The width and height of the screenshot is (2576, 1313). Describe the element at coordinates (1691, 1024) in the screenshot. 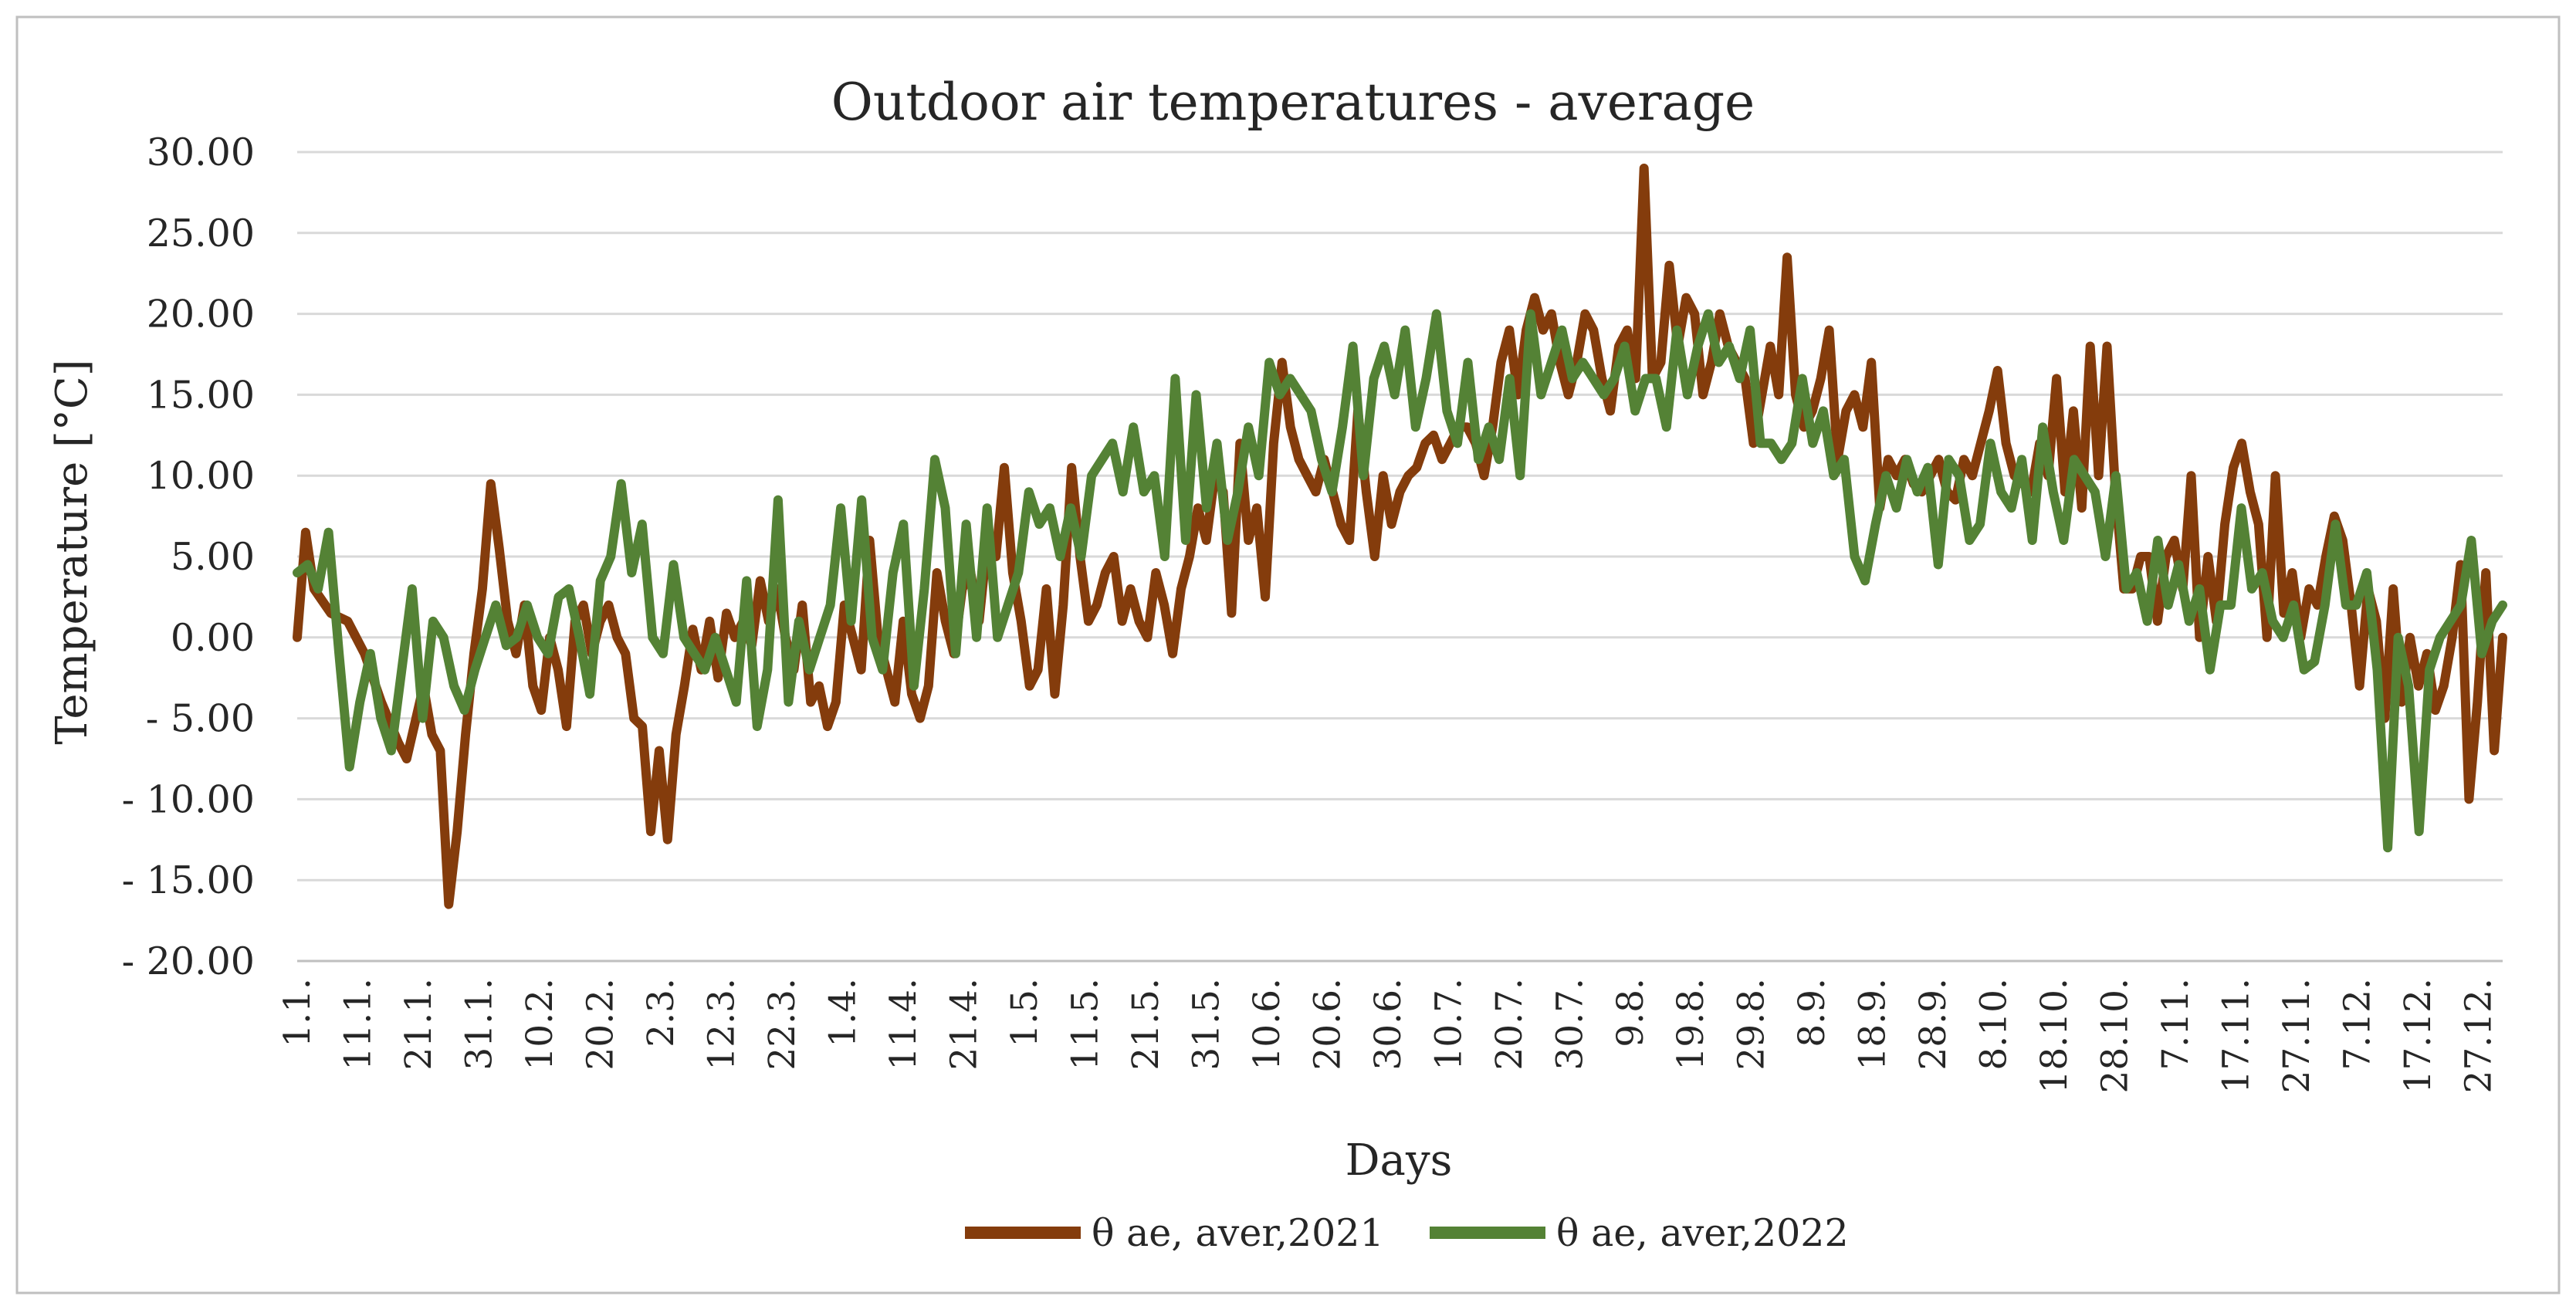

I see `x-tick-label: 19.8.` at that location.